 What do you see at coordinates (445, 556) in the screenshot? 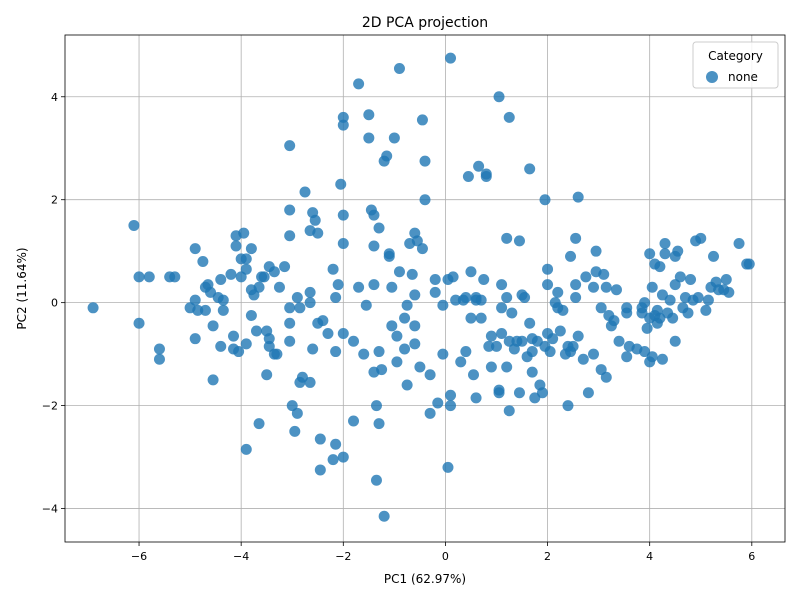
I see `x-tick-label: 0` at bounding box center [445, 556].